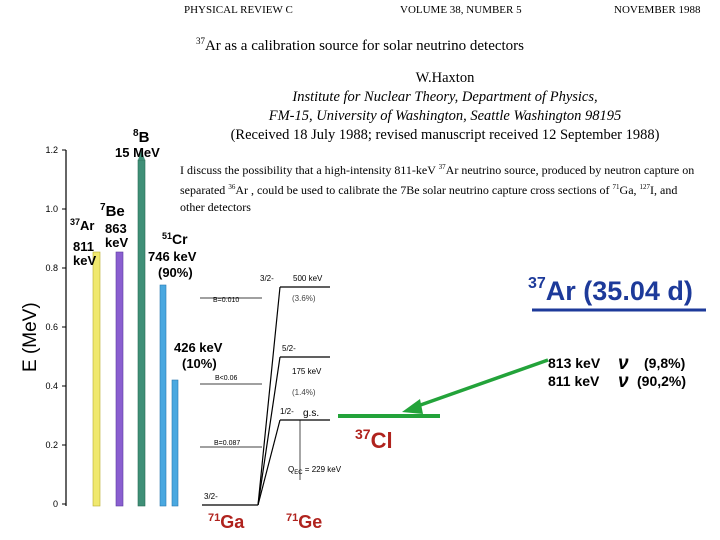 The height and width of the screenshot is (540, 720). I want to click on journal-name: PHYSICAL REVIEW C, so click(238, 10).